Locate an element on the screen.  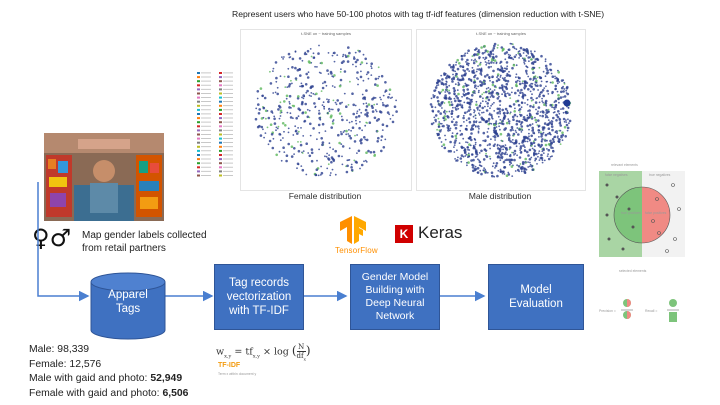
model-line2: Building with is located at coordinates (395, 290).